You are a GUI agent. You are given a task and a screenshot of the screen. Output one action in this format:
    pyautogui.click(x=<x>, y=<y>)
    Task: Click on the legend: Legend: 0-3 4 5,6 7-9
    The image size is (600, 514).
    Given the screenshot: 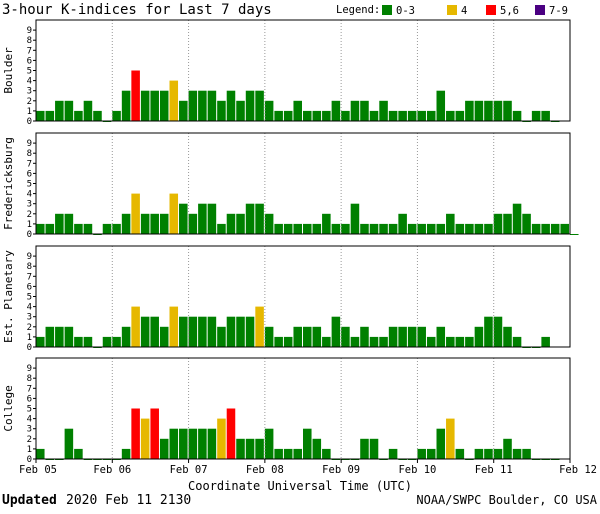 What is the action you would take?
    pyautogui.click(x=452, y=10)
    